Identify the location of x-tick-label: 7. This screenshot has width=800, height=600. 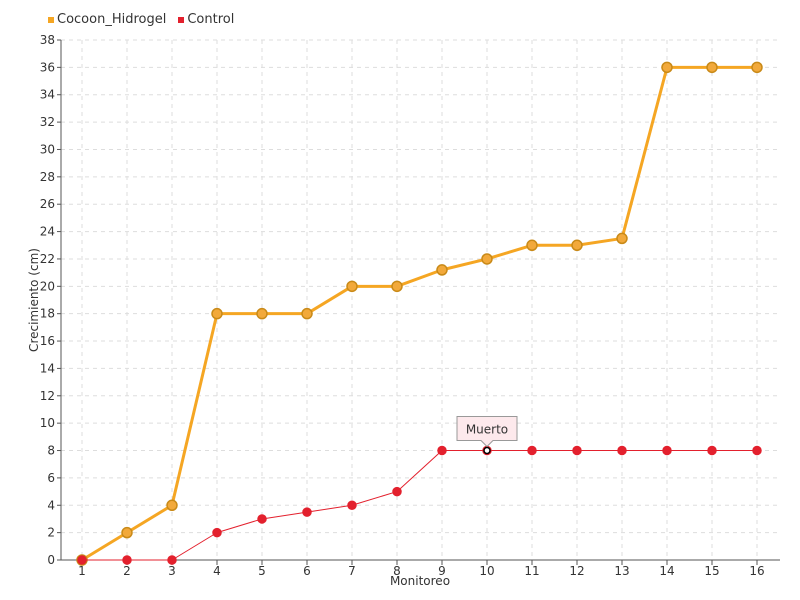
(352, 571).